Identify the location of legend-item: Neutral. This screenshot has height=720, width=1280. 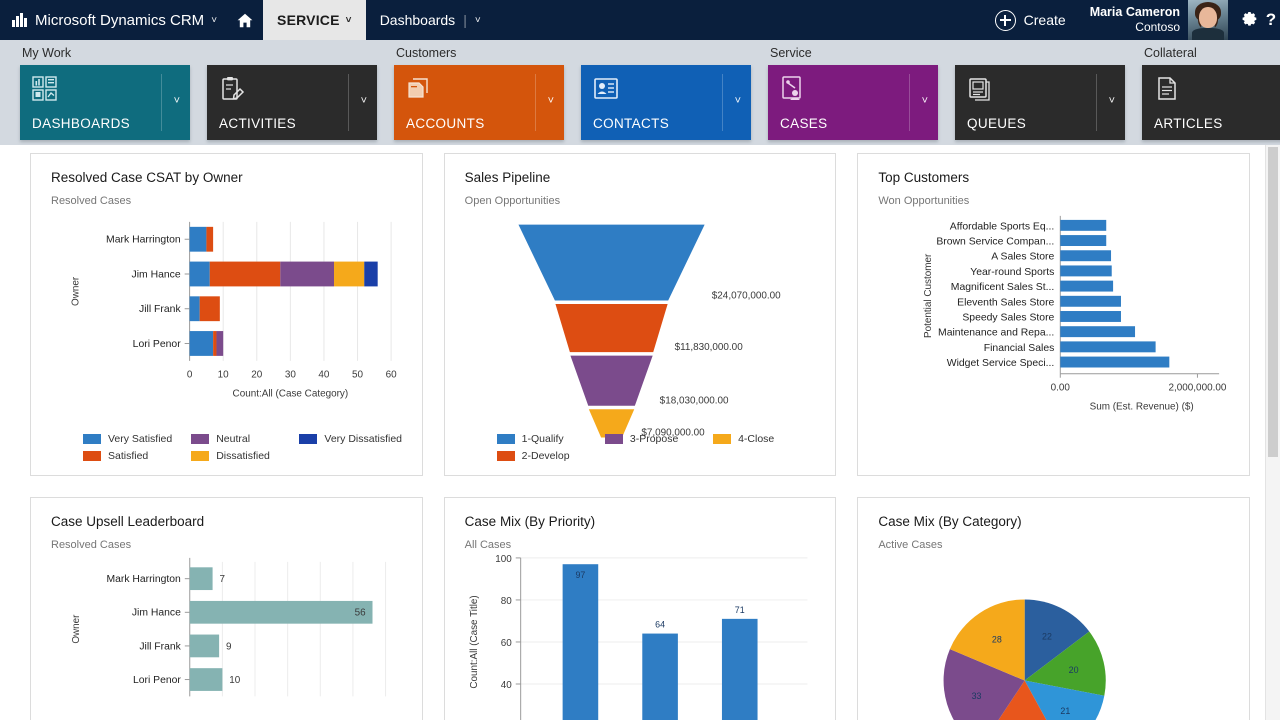
(245, 439).